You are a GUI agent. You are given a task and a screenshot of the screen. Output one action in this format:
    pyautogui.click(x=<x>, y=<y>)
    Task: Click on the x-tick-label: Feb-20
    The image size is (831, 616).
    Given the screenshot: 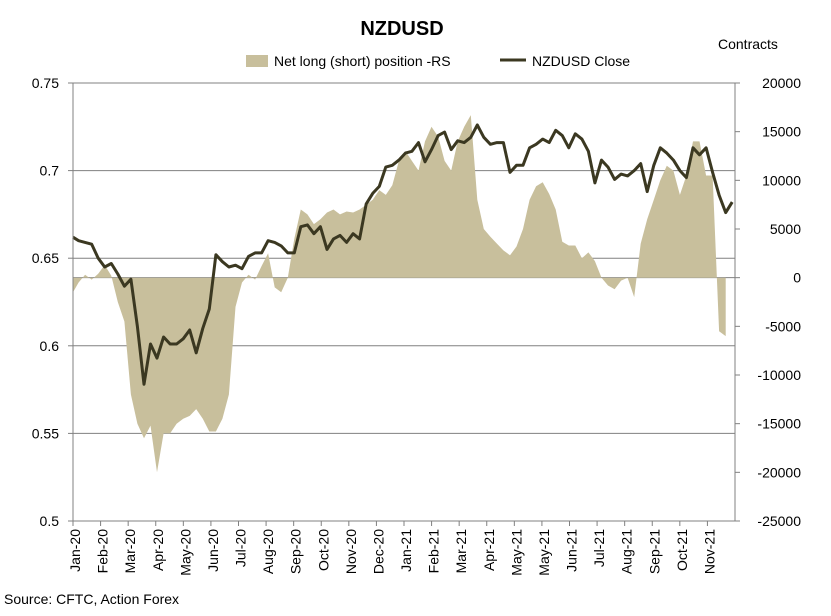 What is the action you would take?
    pyautogui.click(x=103, y=551)
    